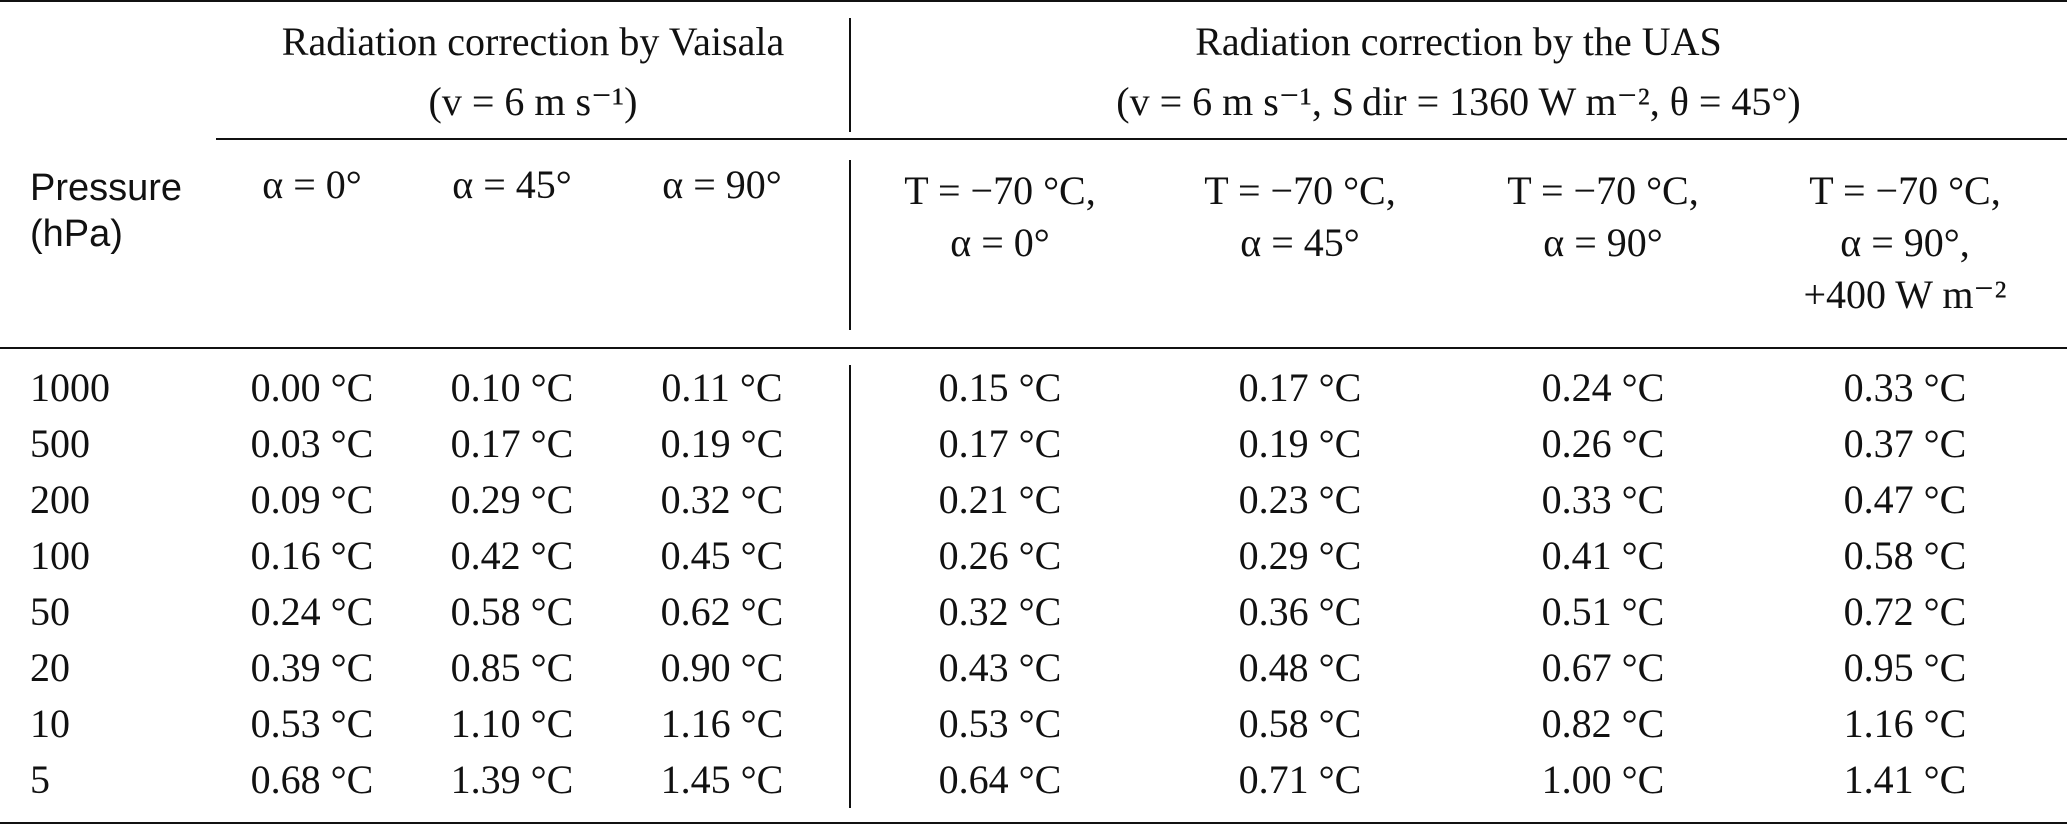 The height and width of the screenshot is (825, 2067). Describe the element at coordinates (1905, 723) in the screenshot. I see `cell-uas-alpha-90-plus-400: 1.16 °C` at that location.